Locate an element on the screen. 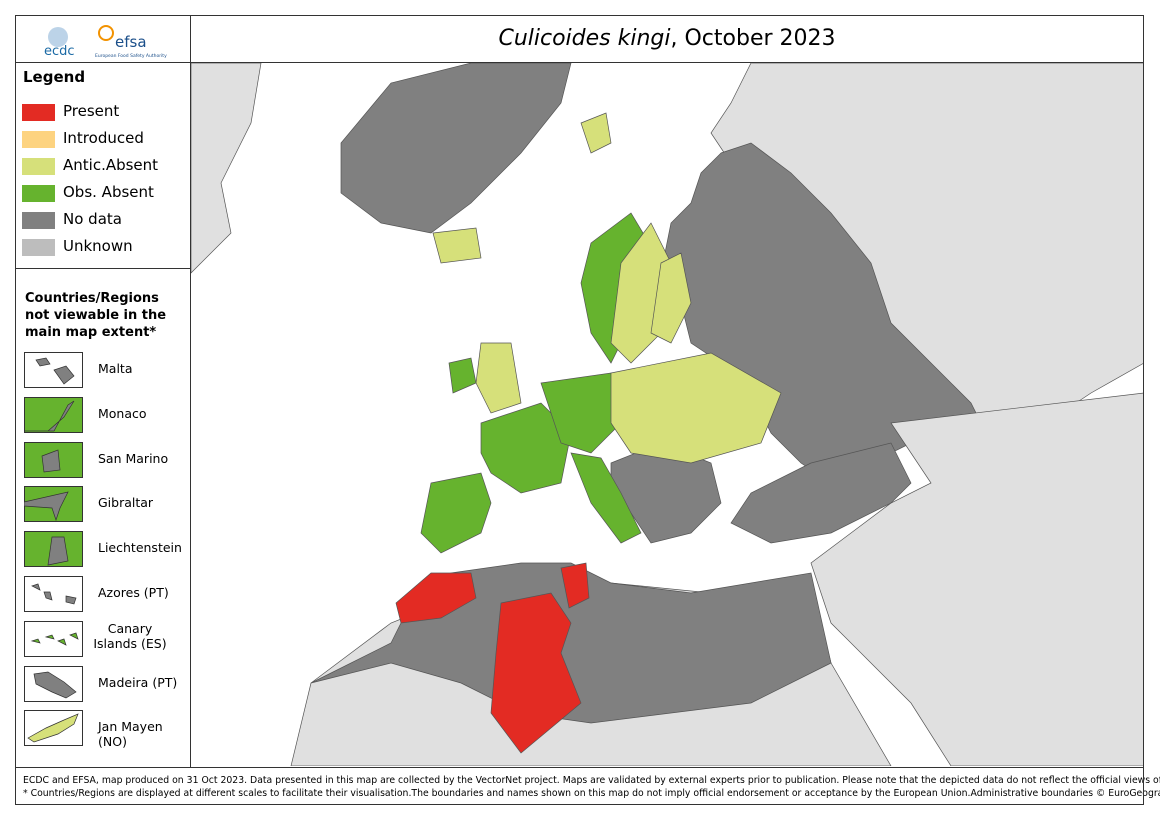 The height and width of the screenshot is (820, 1160). italy is located at coordinates (606, 498).